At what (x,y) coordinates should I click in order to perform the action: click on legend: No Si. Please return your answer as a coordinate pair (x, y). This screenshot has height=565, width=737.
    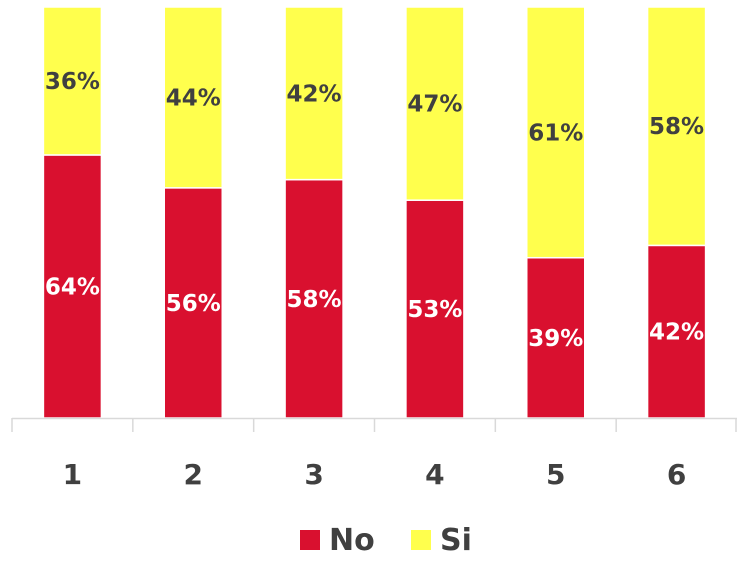
    Looking at the image, I should click on (386, 540).